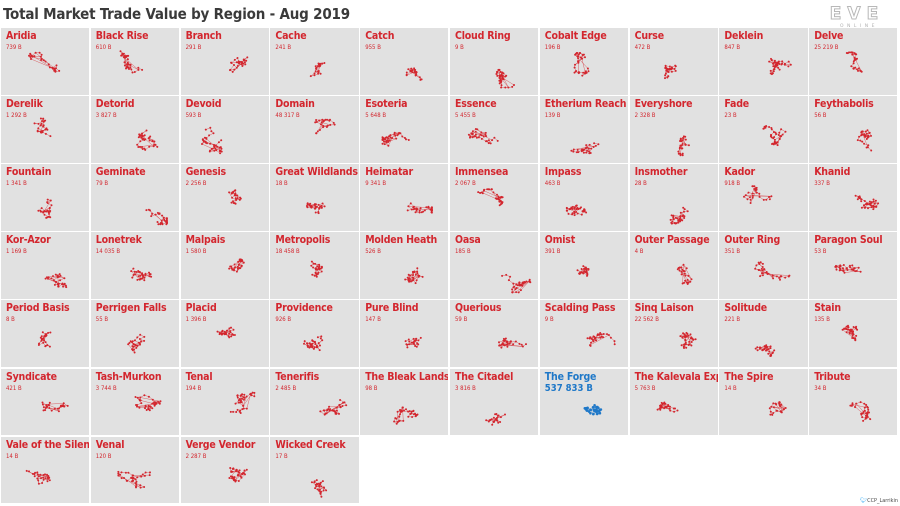 Image resolution: width=900 pixels, height=506 pixels. Describe the element at coordinates (45, 61) in the screenshot. I see `region-tile-aridia: Aridia 739 B` at that location.